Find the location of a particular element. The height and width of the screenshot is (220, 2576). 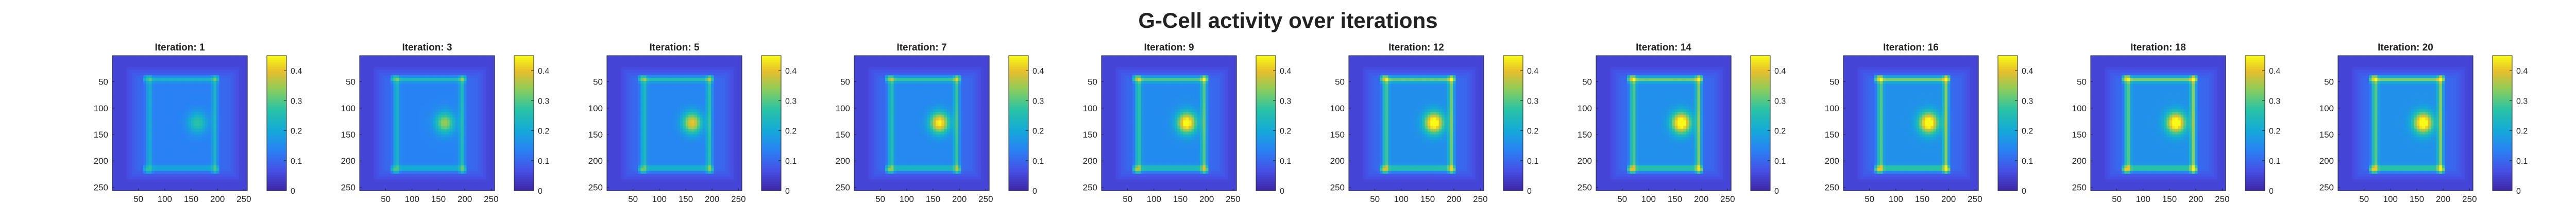

colorbar-segment is located at coordinates (276, 180).